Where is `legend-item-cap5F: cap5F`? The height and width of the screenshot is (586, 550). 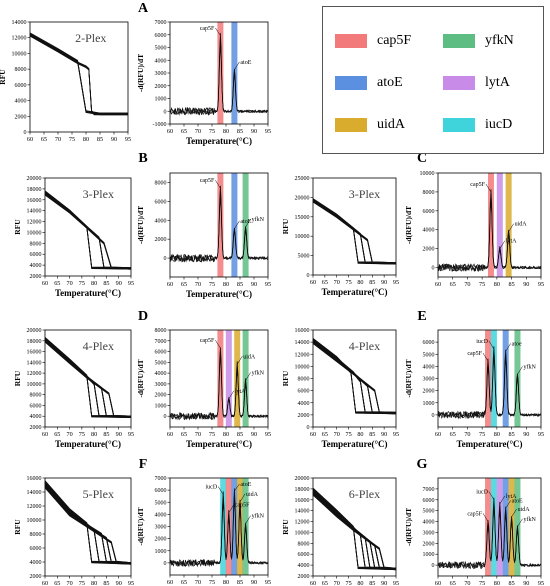
legend-item-cap5F: cap5F is located at coordinates (373, 41).